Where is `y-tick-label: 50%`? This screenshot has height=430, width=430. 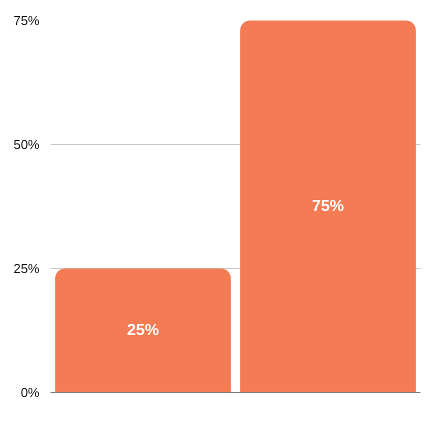 y-tick-label: 50% is located at coordinates (26, 144).